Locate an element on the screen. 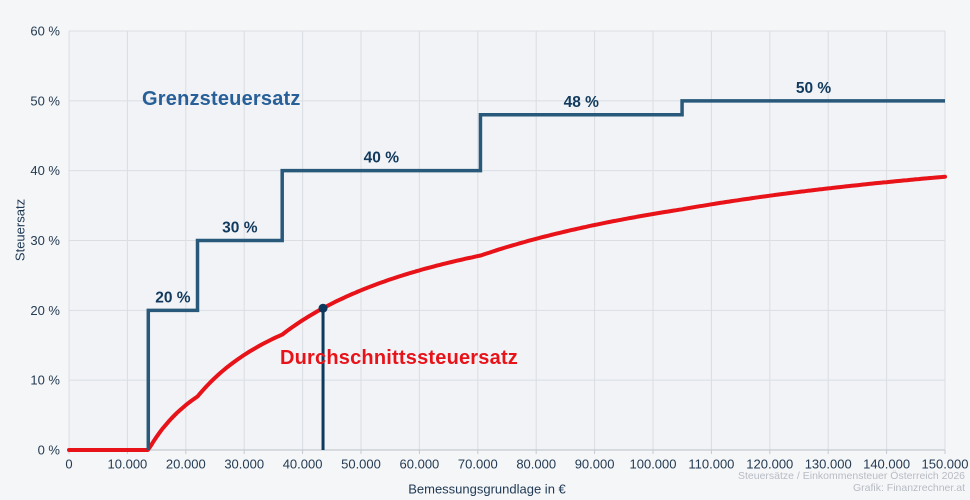 The width and height of the screenshot is (970, 500). x-tick-label: 90.000 is located at coordinates (595, 464).